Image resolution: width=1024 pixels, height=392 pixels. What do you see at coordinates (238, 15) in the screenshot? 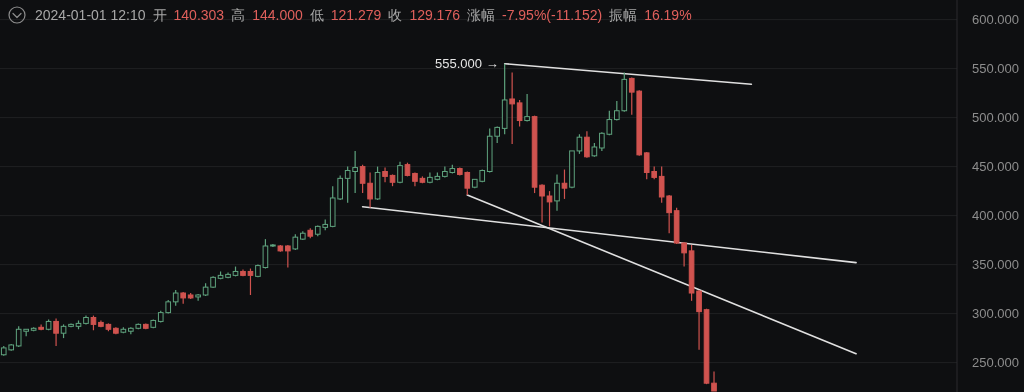
I see `annotation: 高` at bounding box center [238, 15].